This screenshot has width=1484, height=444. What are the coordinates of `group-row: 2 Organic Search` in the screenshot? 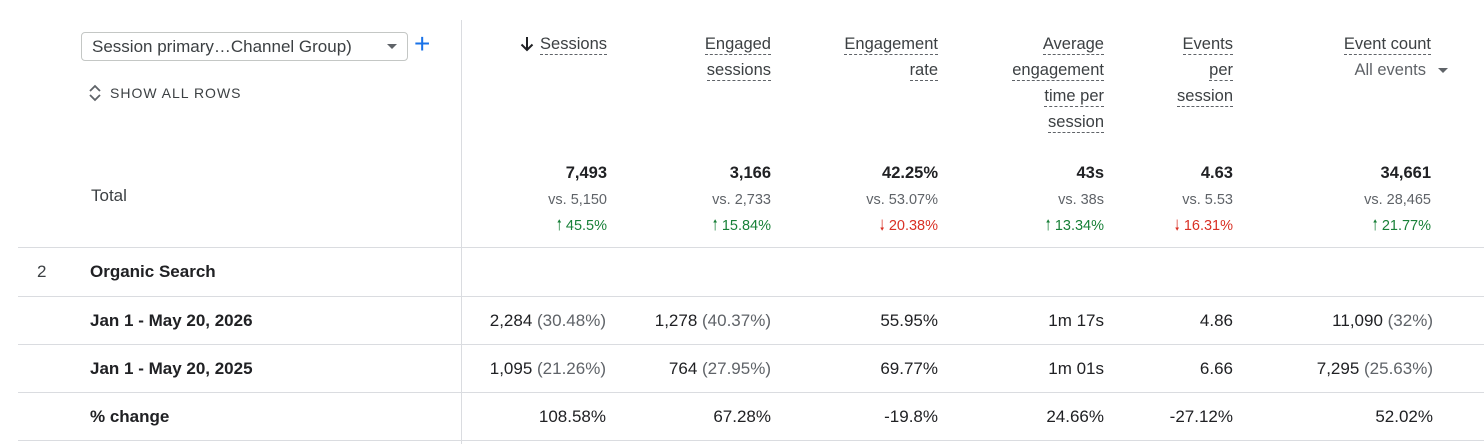 It's located at (742, 272).